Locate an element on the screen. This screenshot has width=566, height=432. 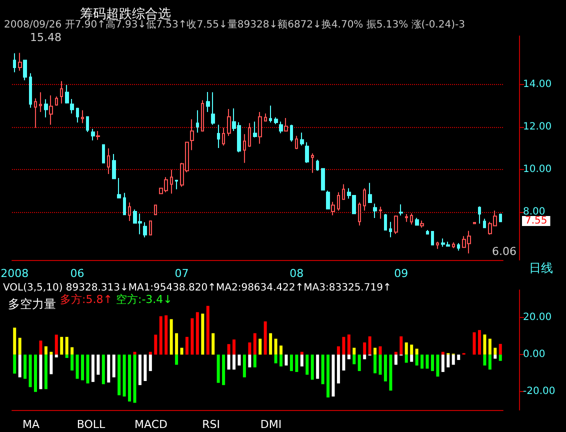
x-tick-label: 2008 is located at coordinates (14, 273).